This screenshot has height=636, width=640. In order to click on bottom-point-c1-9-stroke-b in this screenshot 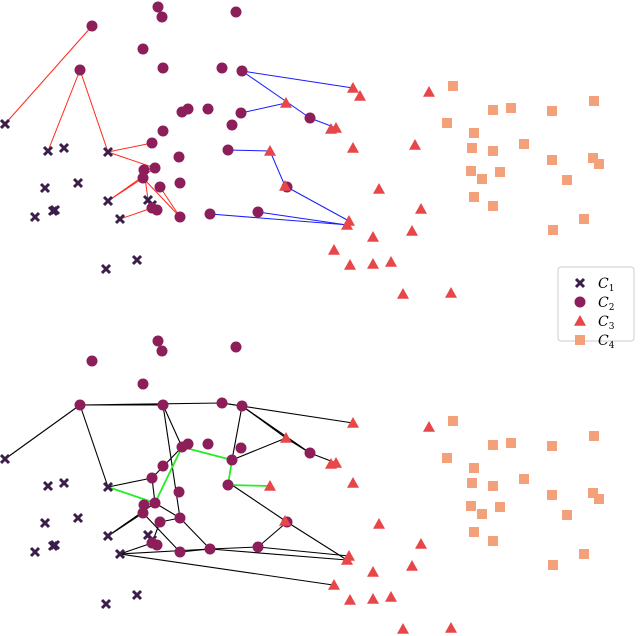, I will do `click(35, 552)`.